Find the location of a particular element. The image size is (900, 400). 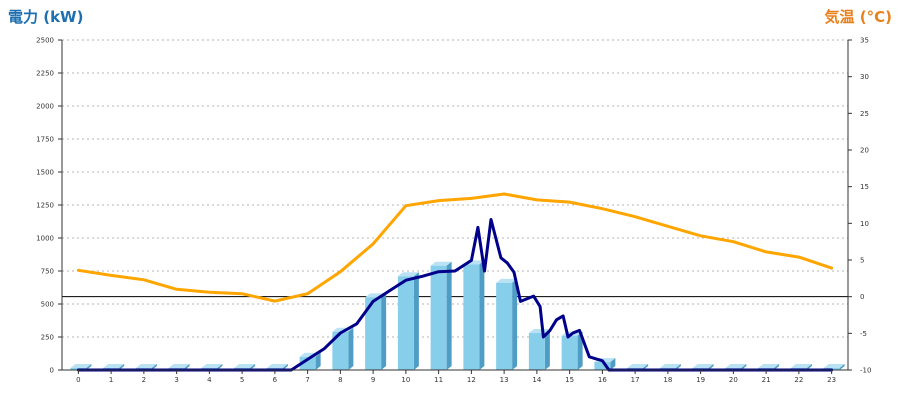

left-tick-label: 500 is located at coordinates (47, 305).